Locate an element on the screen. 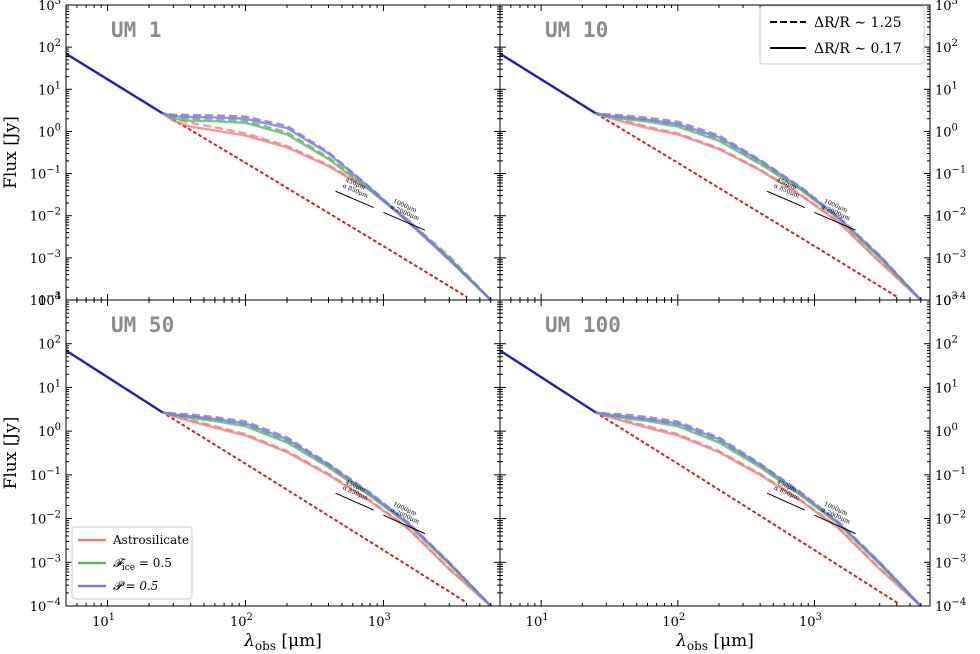 This screenshot has width=980, height=654. legend-label-sub: ice is located at coordinates (128, 568).